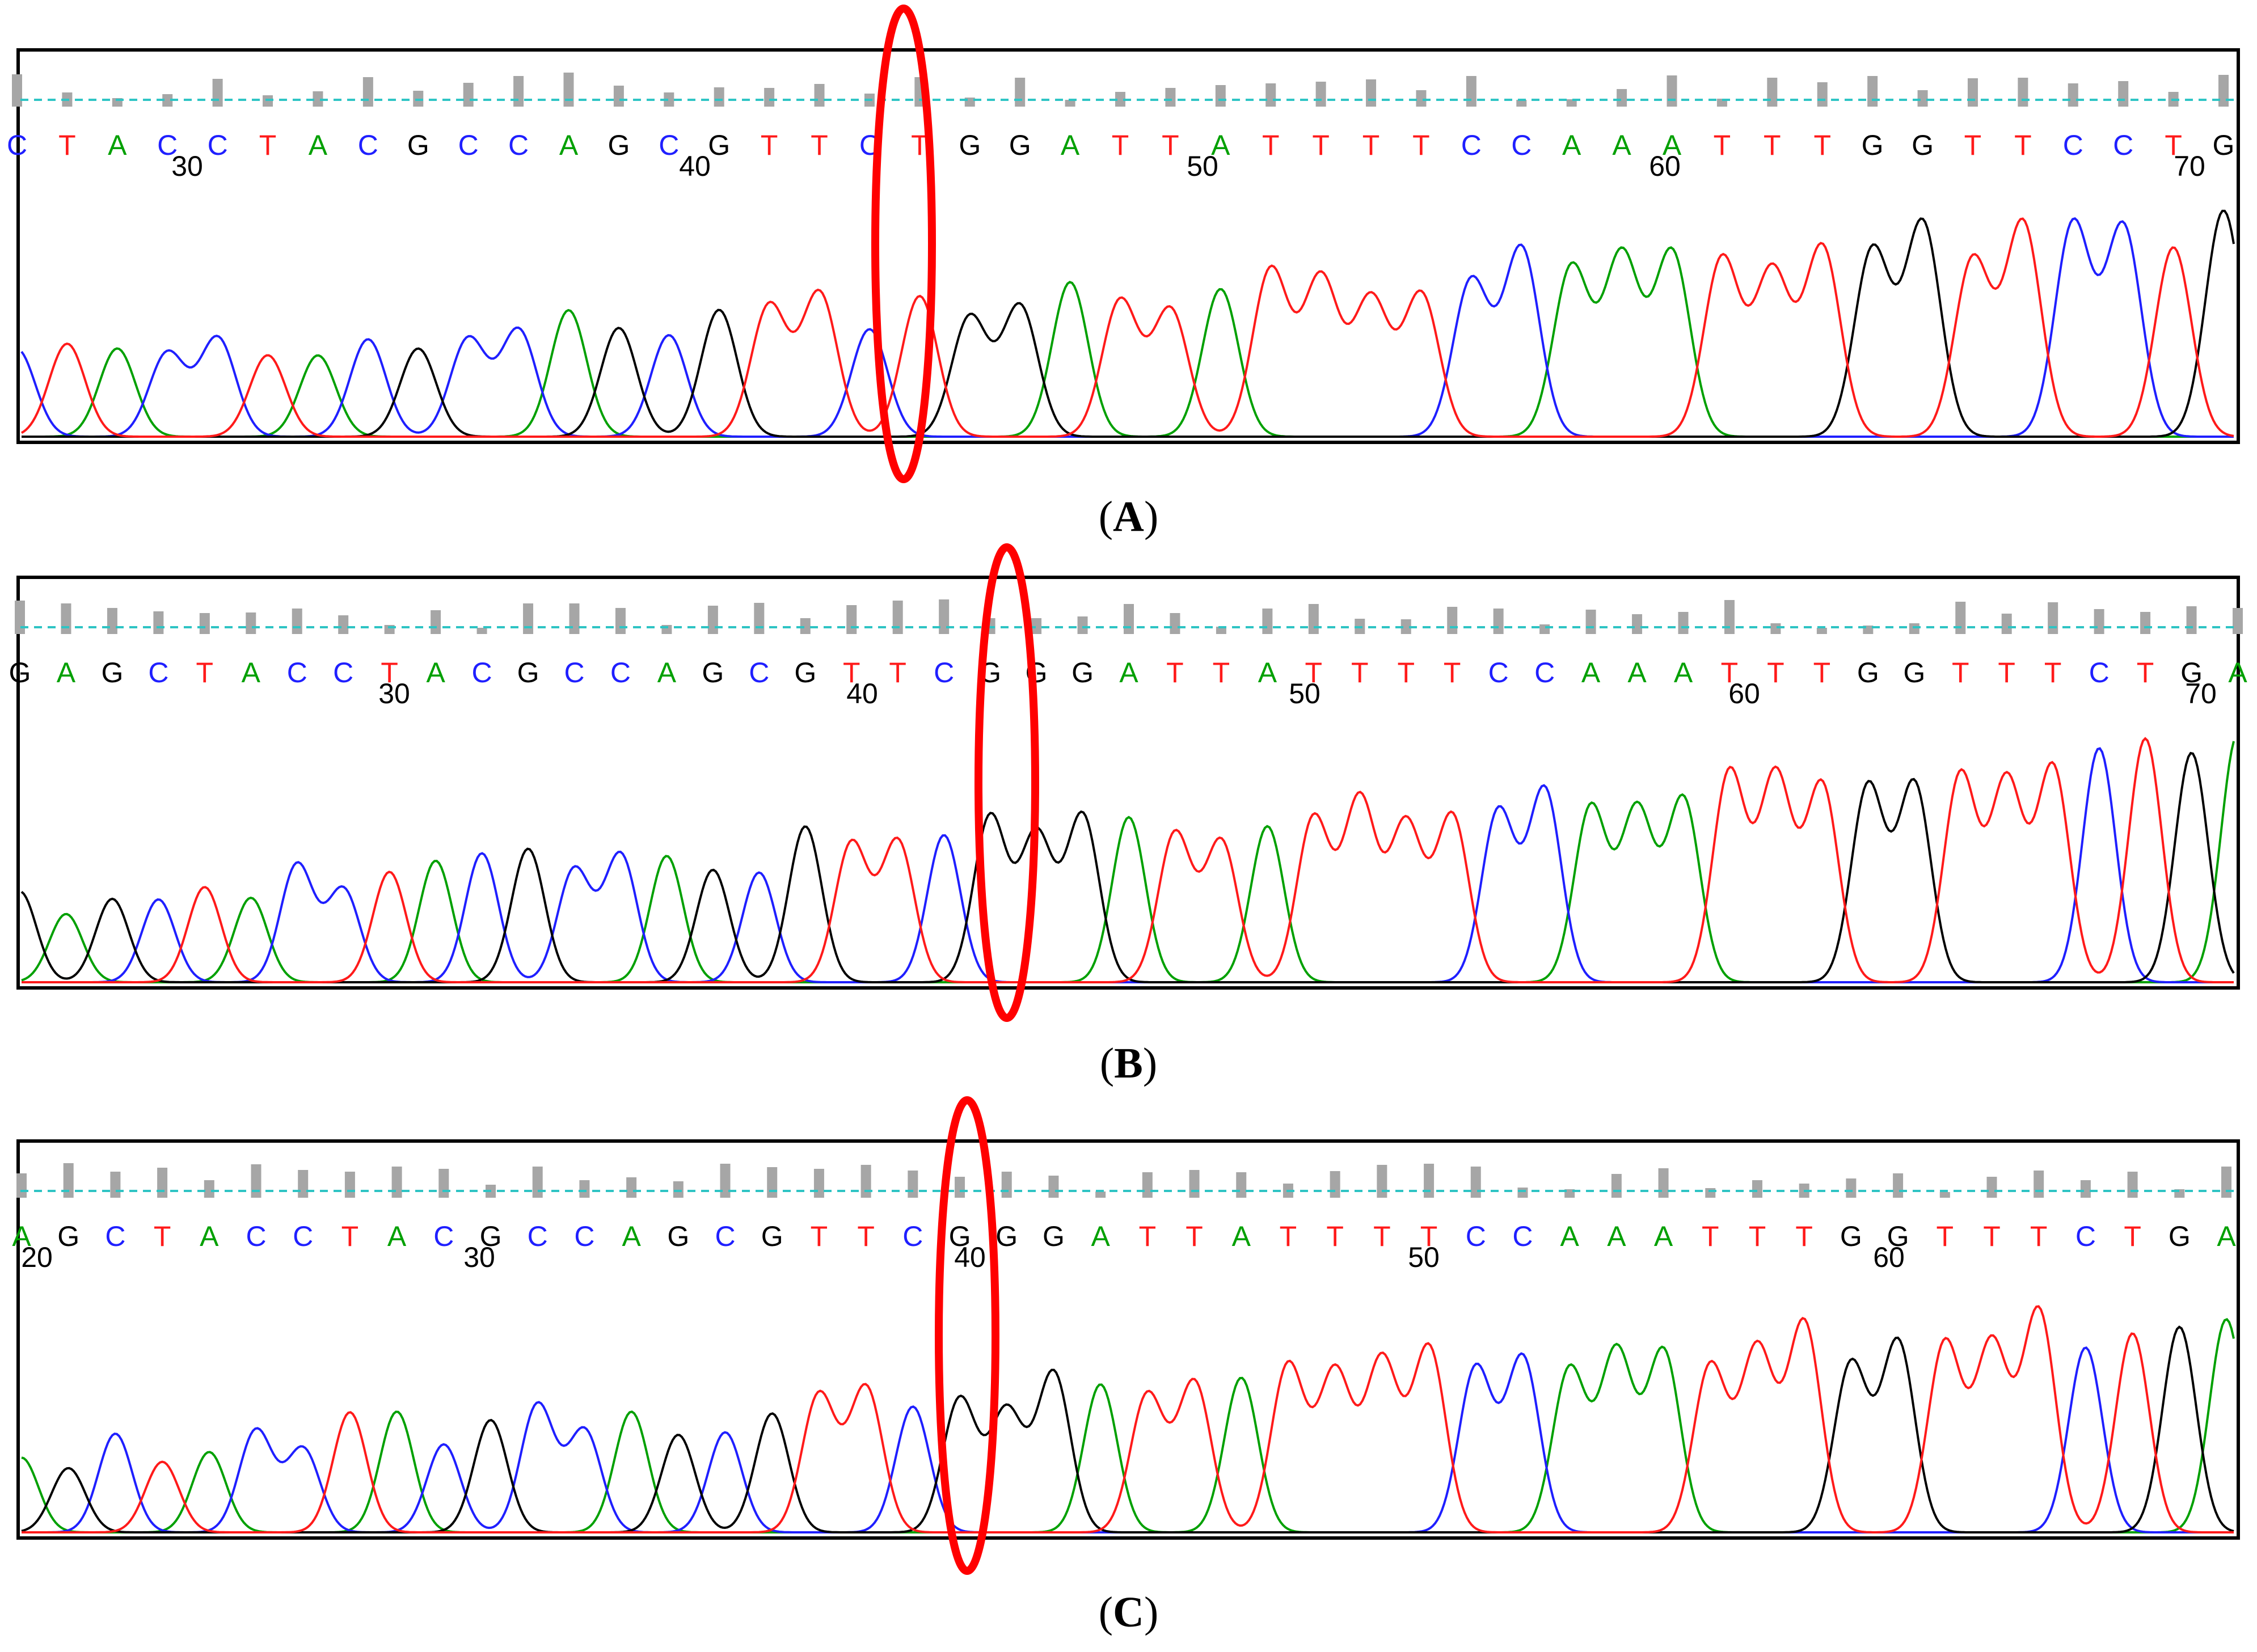 This screenshot has height=1652, width=2257. Describe the element at coordinates (1128, 516) in the screenshot. I see `caption-a: (A)` at that location.